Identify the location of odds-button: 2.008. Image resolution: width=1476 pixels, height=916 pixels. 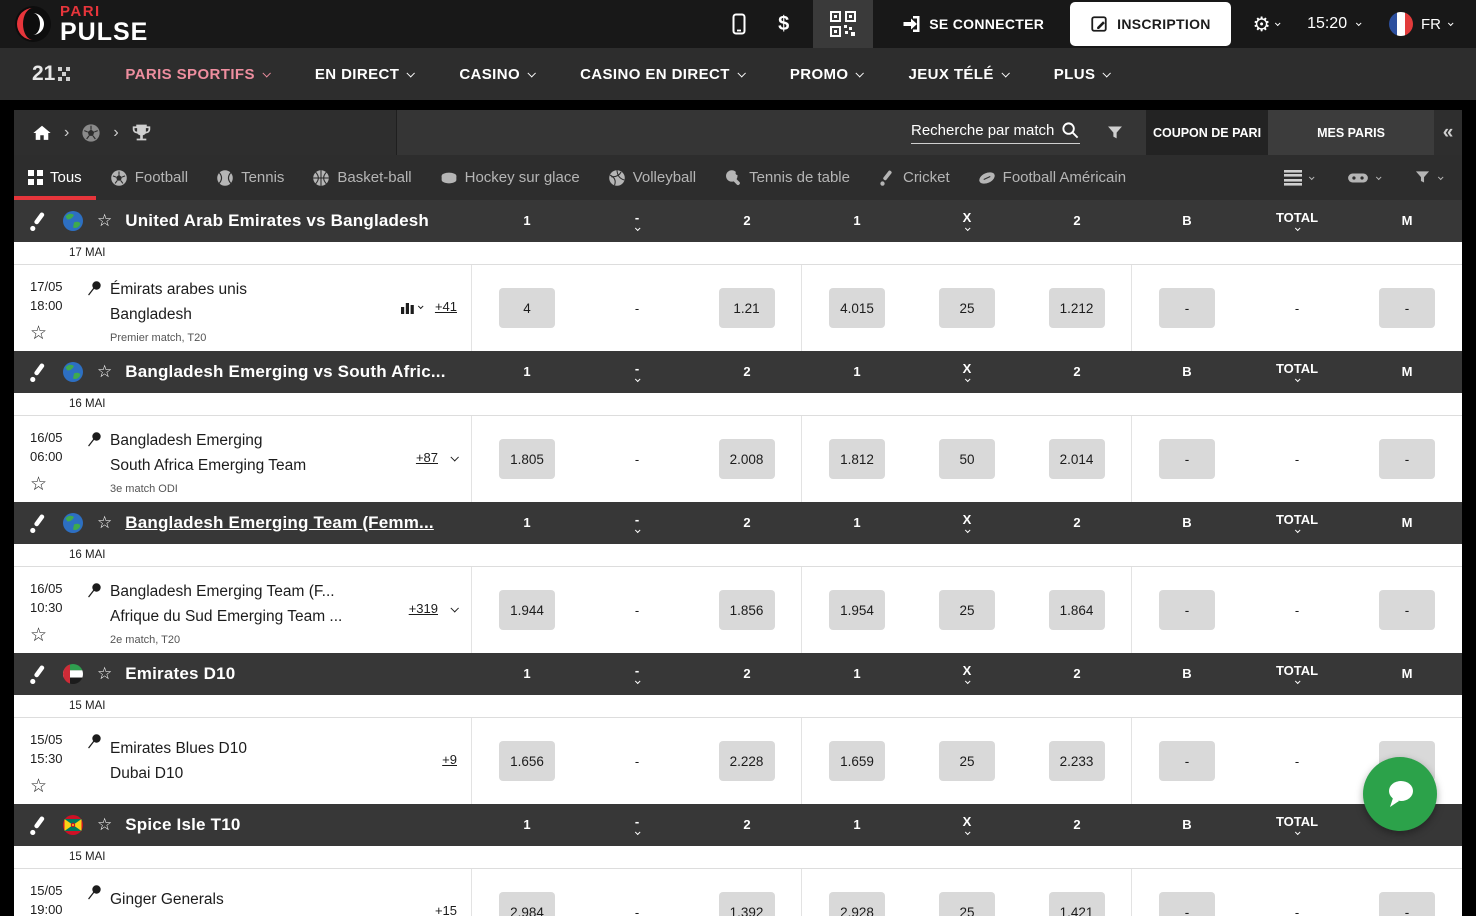
(746, 459).